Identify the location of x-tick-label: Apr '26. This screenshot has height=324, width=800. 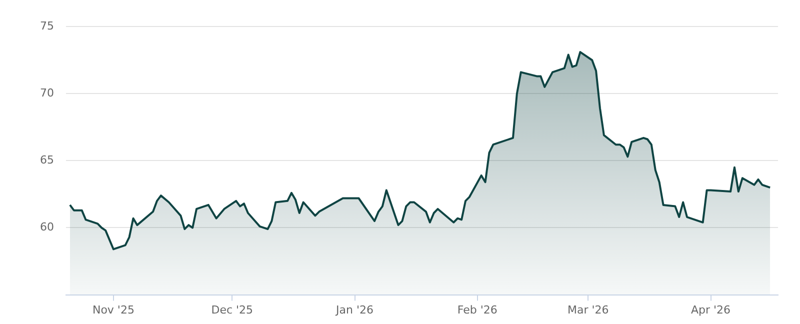
(710, 309).